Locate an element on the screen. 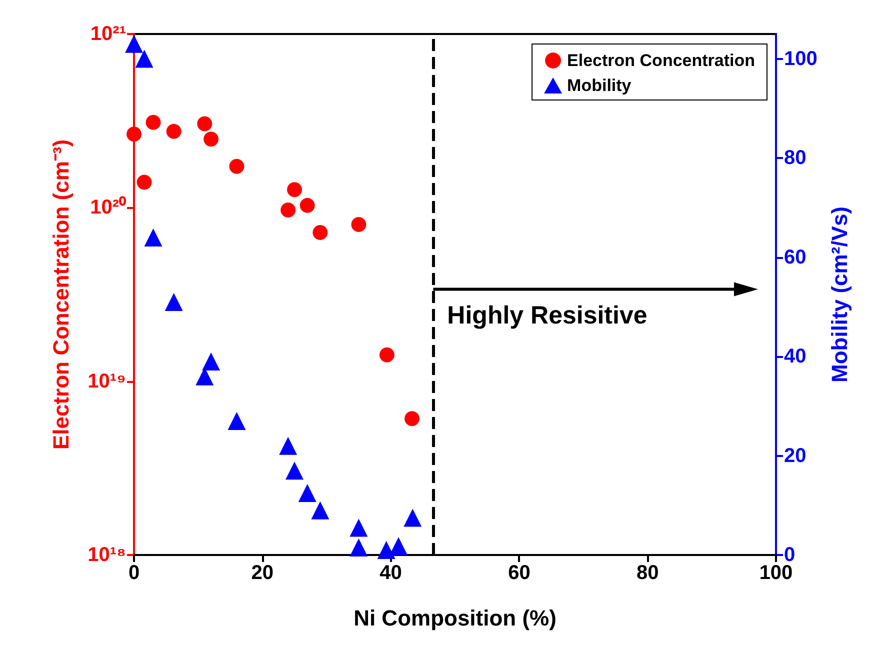  y-tick-label: 10¹⁹ is located at coordinates (107, 381).